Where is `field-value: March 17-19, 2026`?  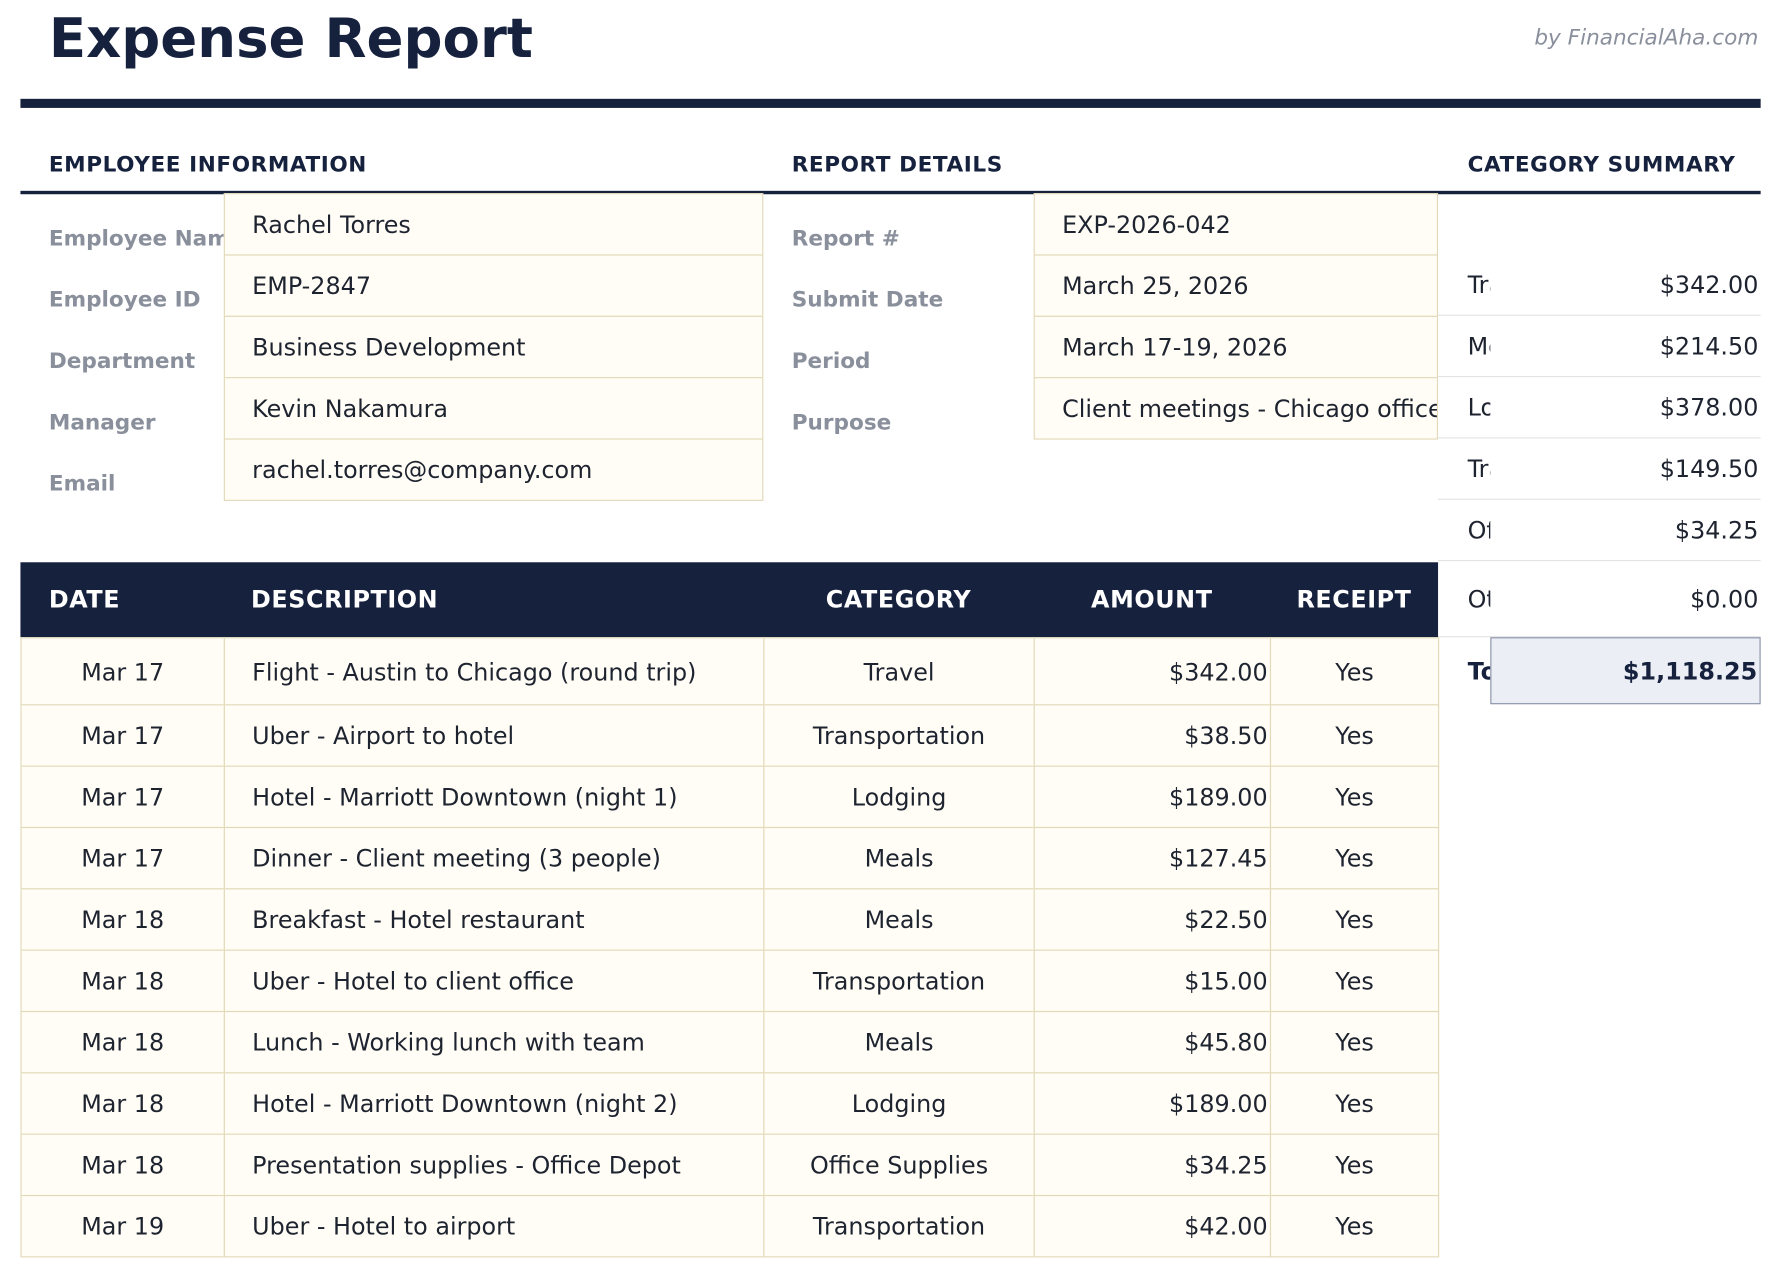
field-value: March 17-19, 2026 is located at coordinates (1236, 347).